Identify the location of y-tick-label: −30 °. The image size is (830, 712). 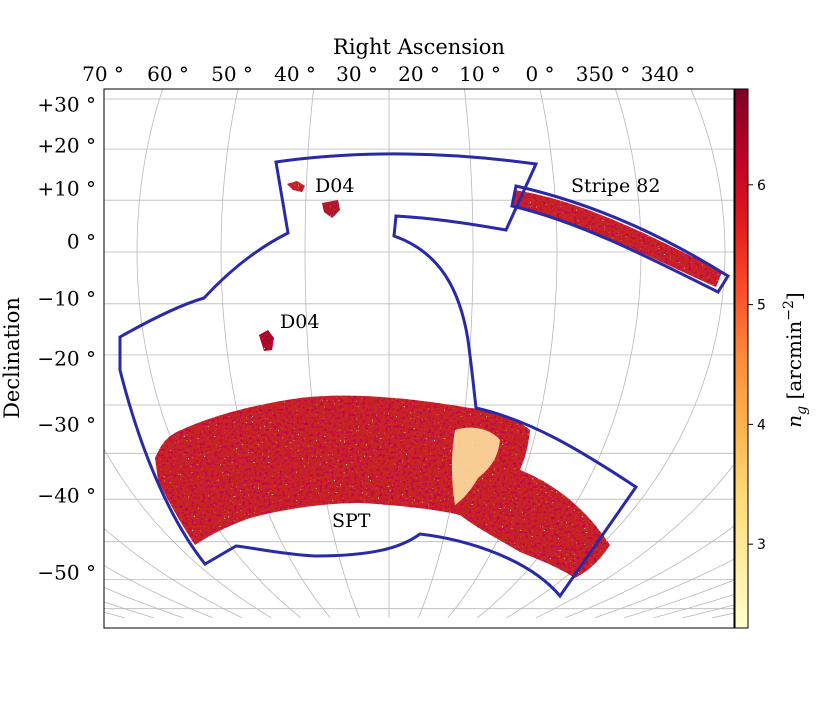
(66, 425).